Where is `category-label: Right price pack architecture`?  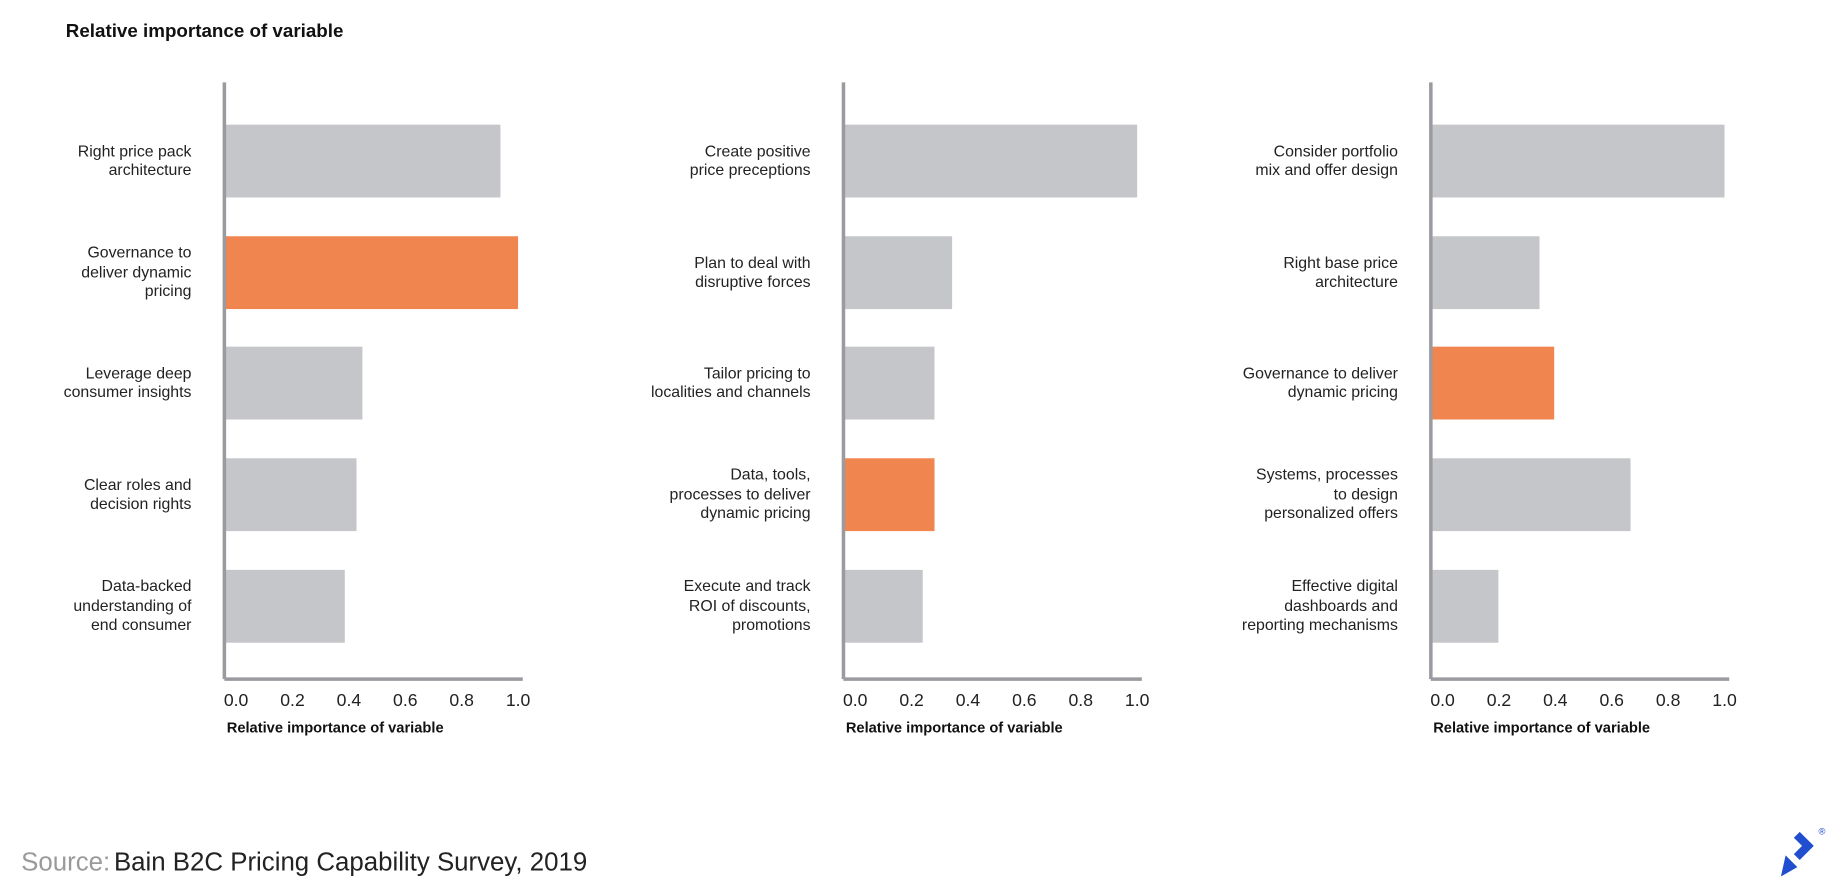 category-label: Right price pack architecture is located at coordinates (134, 160).